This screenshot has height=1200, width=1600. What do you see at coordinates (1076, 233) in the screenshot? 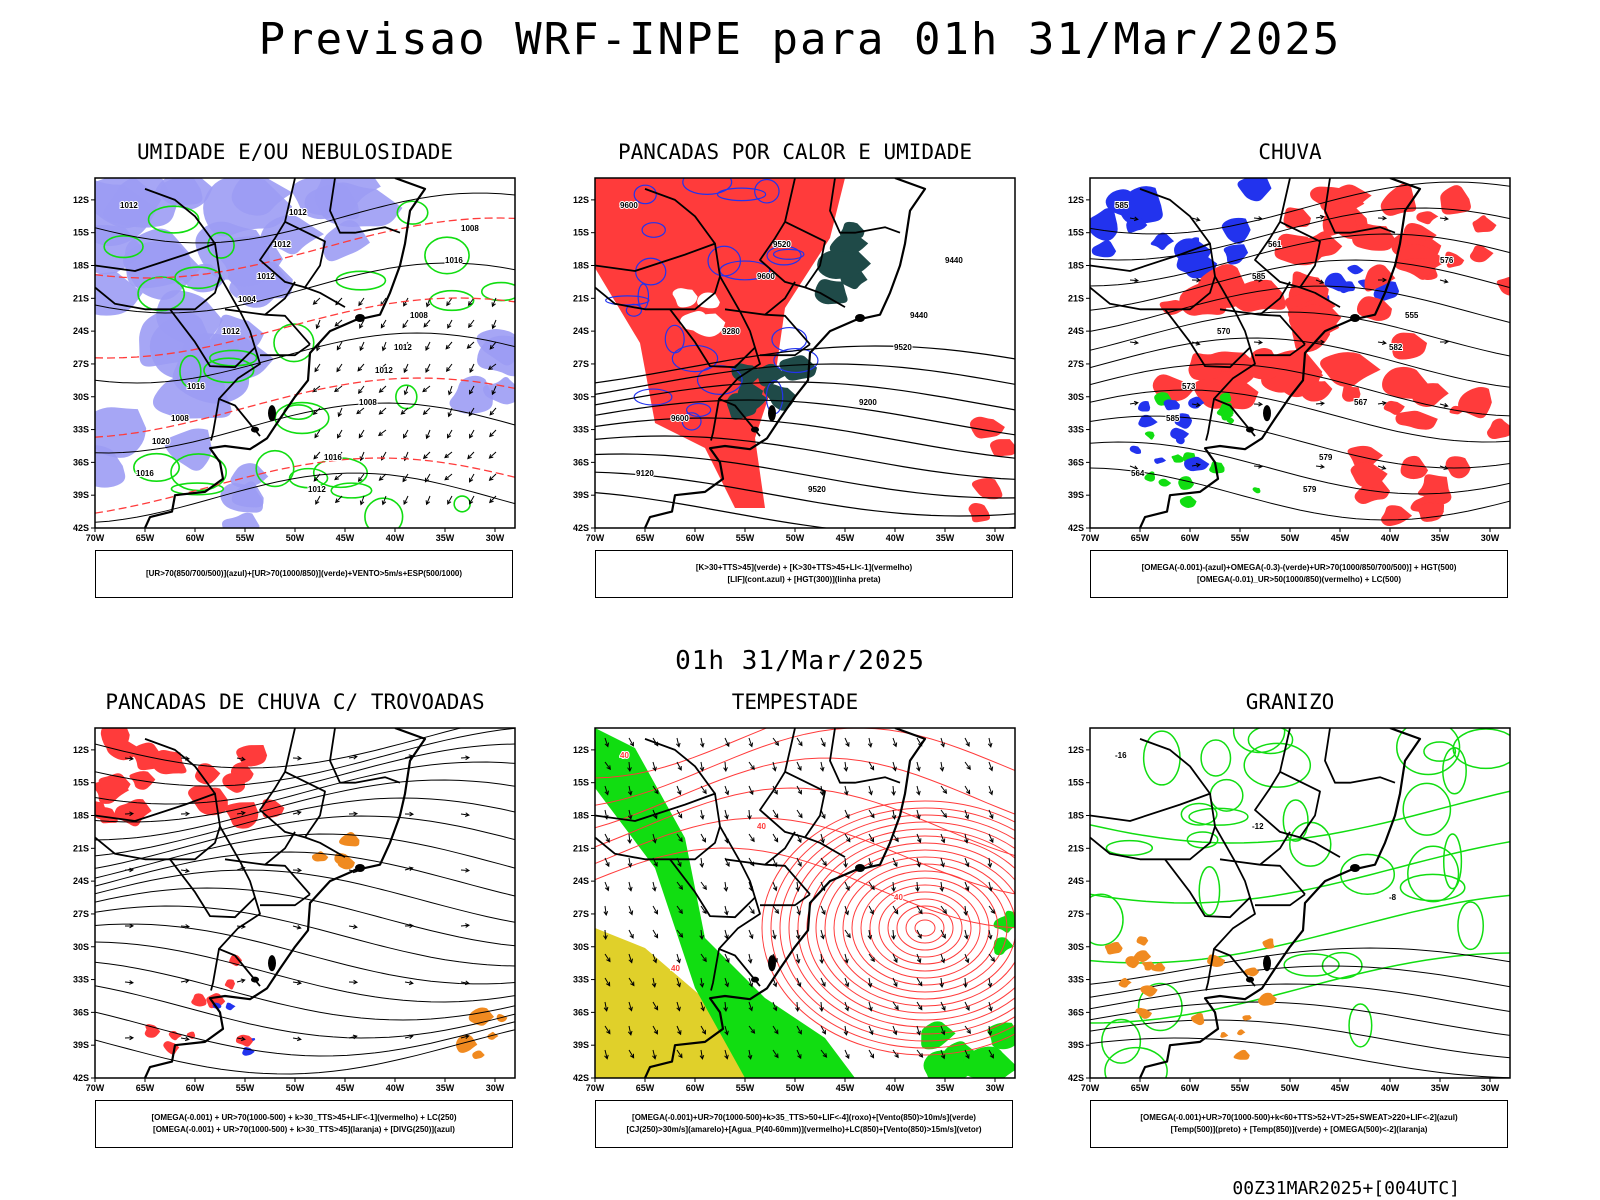
I see `y-tick-label: 15S` at bounding box center [1076, 233].